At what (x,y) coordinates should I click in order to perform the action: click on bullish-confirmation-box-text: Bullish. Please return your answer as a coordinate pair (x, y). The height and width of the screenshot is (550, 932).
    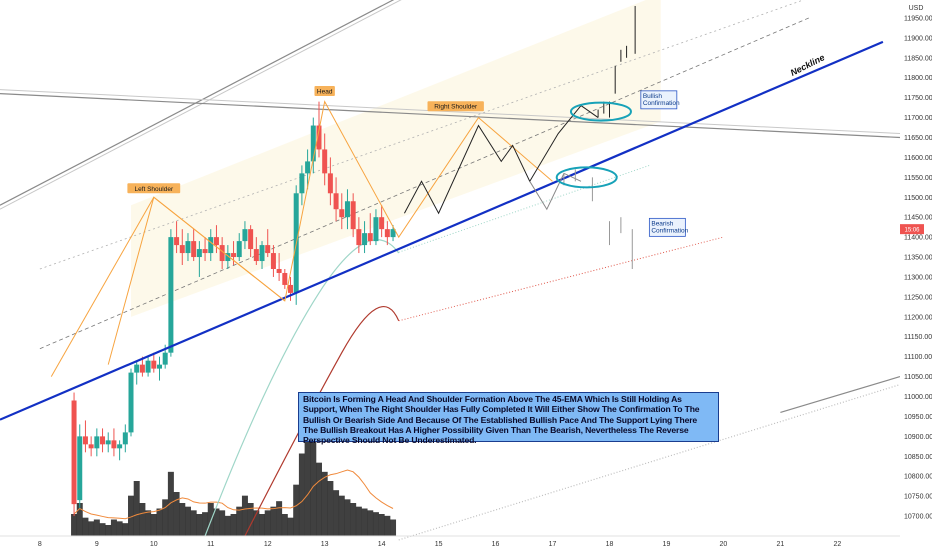
    Looking at the image, I should click on (653, 96).